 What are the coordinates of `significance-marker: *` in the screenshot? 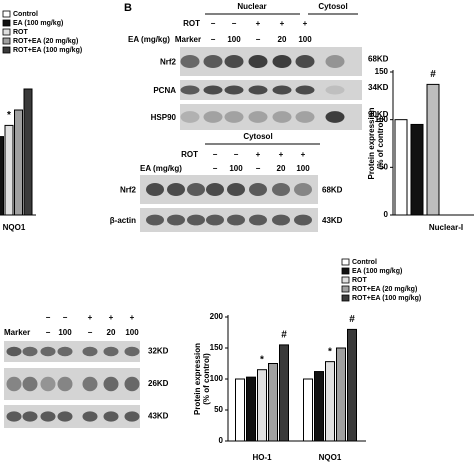 It's located at (262, 359).